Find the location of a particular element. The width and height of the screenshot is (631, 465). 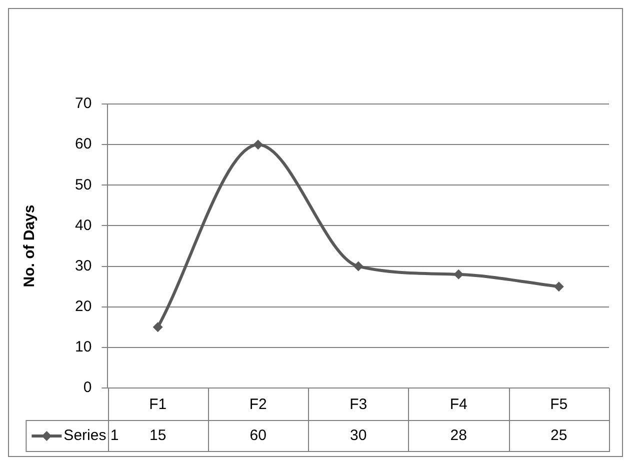

data-label: 30 is located at coordinates (358, 435).